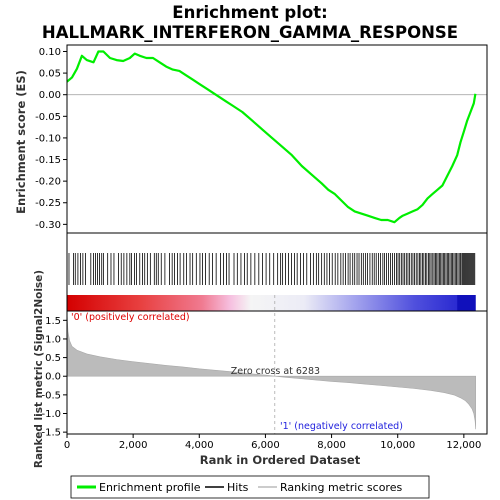  Describe the element at coordinates (39, 369) in the screenshot. I see `metric-axis-label: Ranked list metric (Signal2Noise)` at that location.